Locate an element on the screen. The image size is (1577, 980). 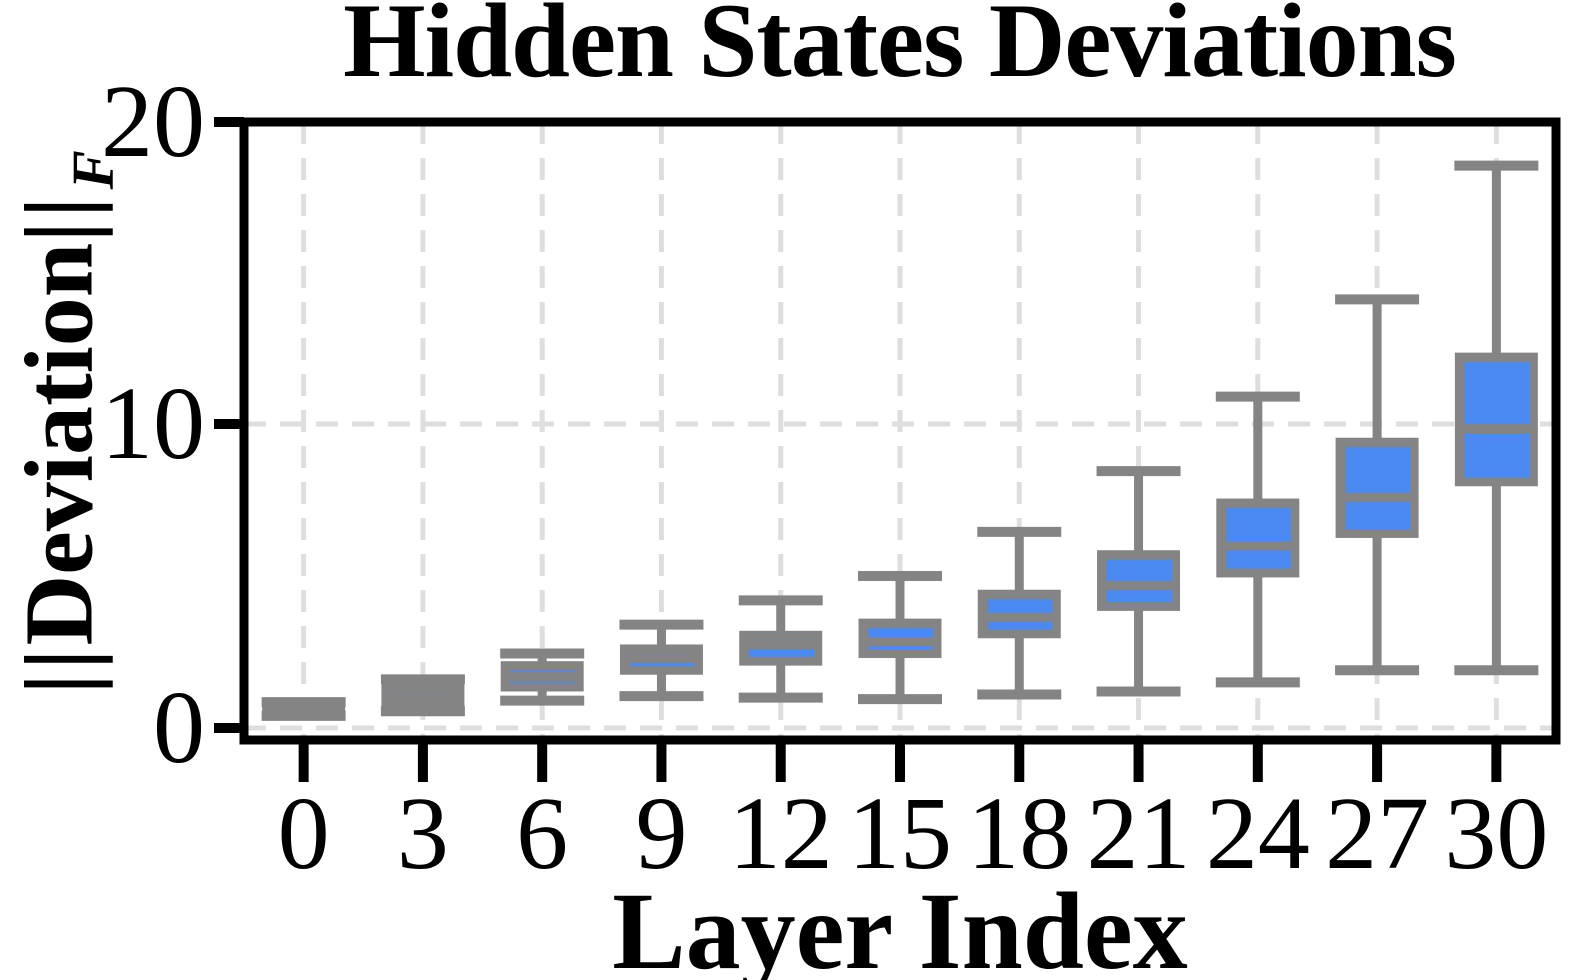
chart-title: Hidden States Deviations is located at coordinates (900, 49).